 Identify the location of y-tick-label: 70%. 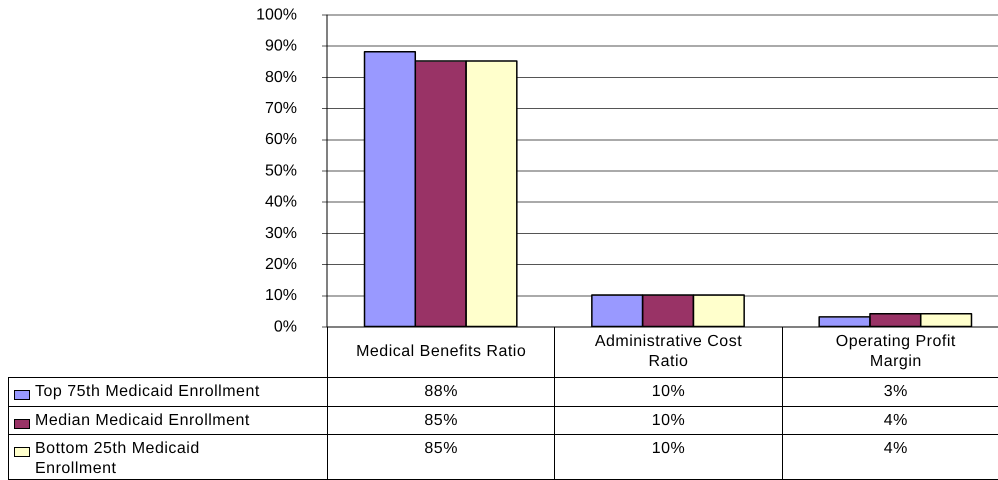
(280, 109).